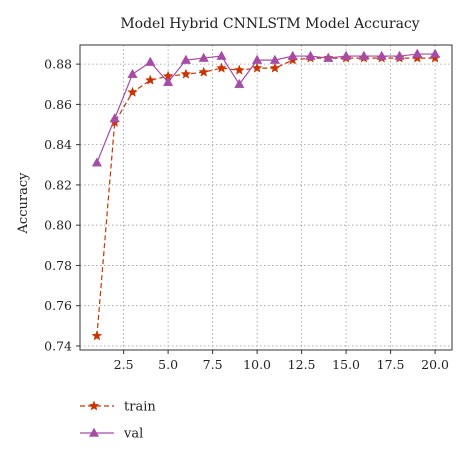 The image size is (474, 455). Describe the element at coordinates (58, 305) in the screenshot. I see `y-tick-label: 0.76` at that location.